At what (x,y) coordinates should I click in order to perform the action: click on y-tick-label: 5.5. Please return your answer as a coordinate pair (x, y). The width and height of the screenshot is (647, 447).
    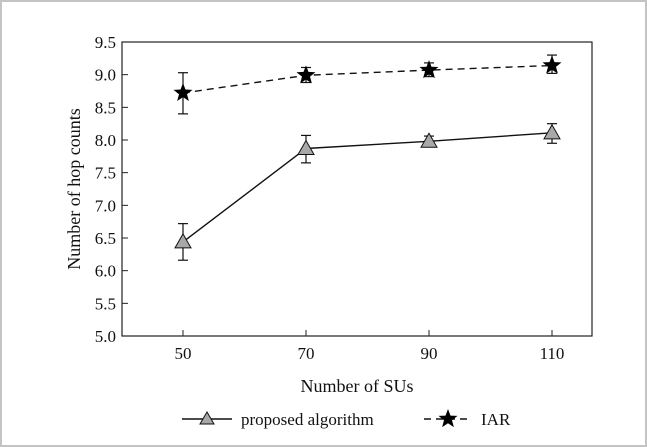
    Looking at the image, I should click on (105, 303).